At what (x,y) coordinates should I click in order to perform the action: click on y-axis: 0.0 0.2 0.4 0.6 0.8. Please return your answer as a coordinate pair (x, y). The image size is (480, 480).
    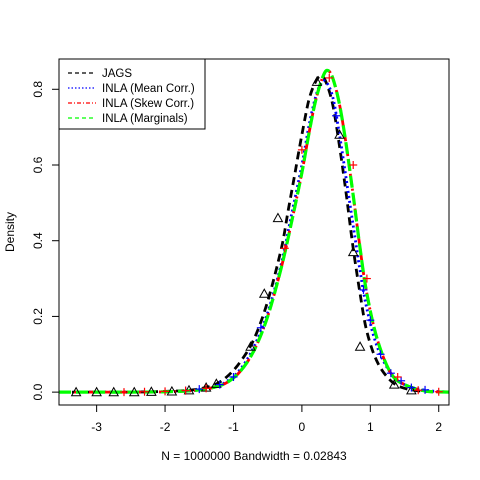
    Looking at the image, I should click on (45, 240).